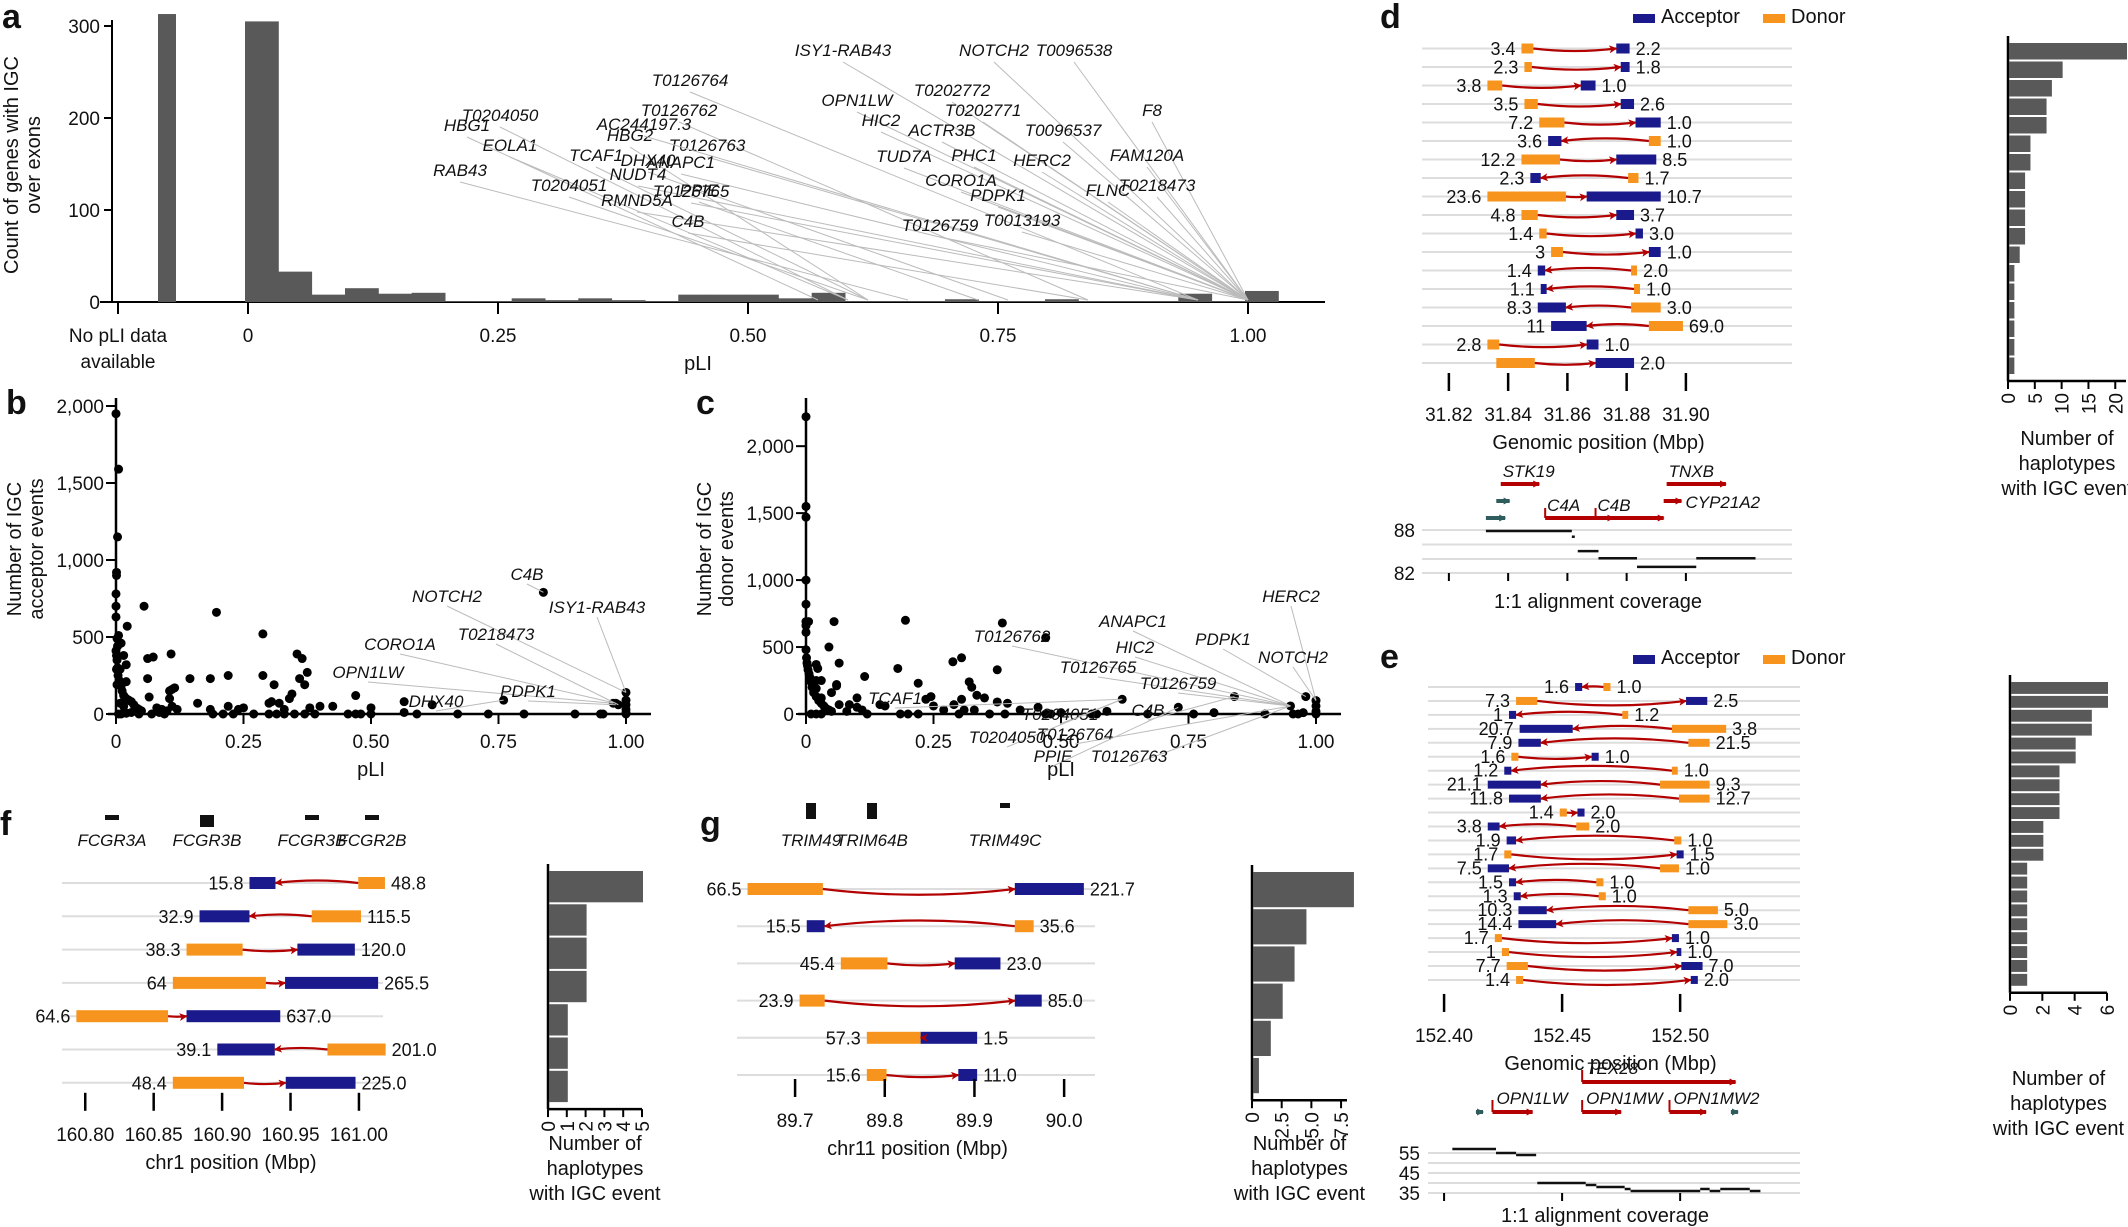 The image size is (2128, 1227). Describe the element at coordinates (2063, 403) in the screenshot. I see `haplotype-x-tick-label: 10` at that location.